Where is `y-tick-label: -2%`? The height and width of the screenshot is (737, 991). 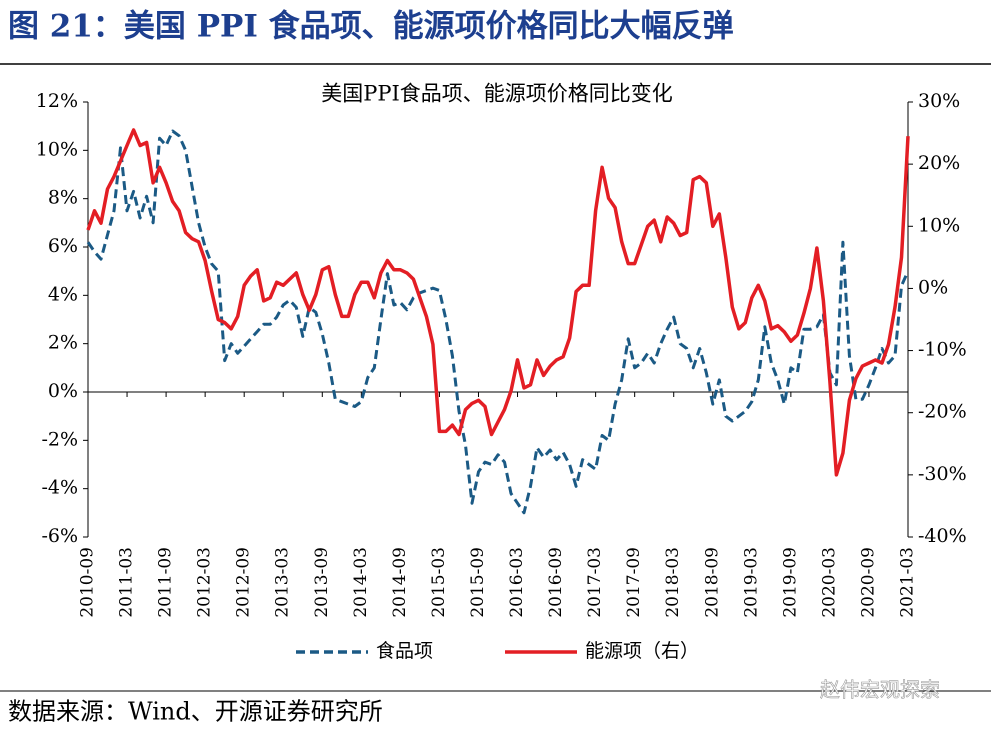 y-tick-label: -2% is located at coordinates (59, 439).